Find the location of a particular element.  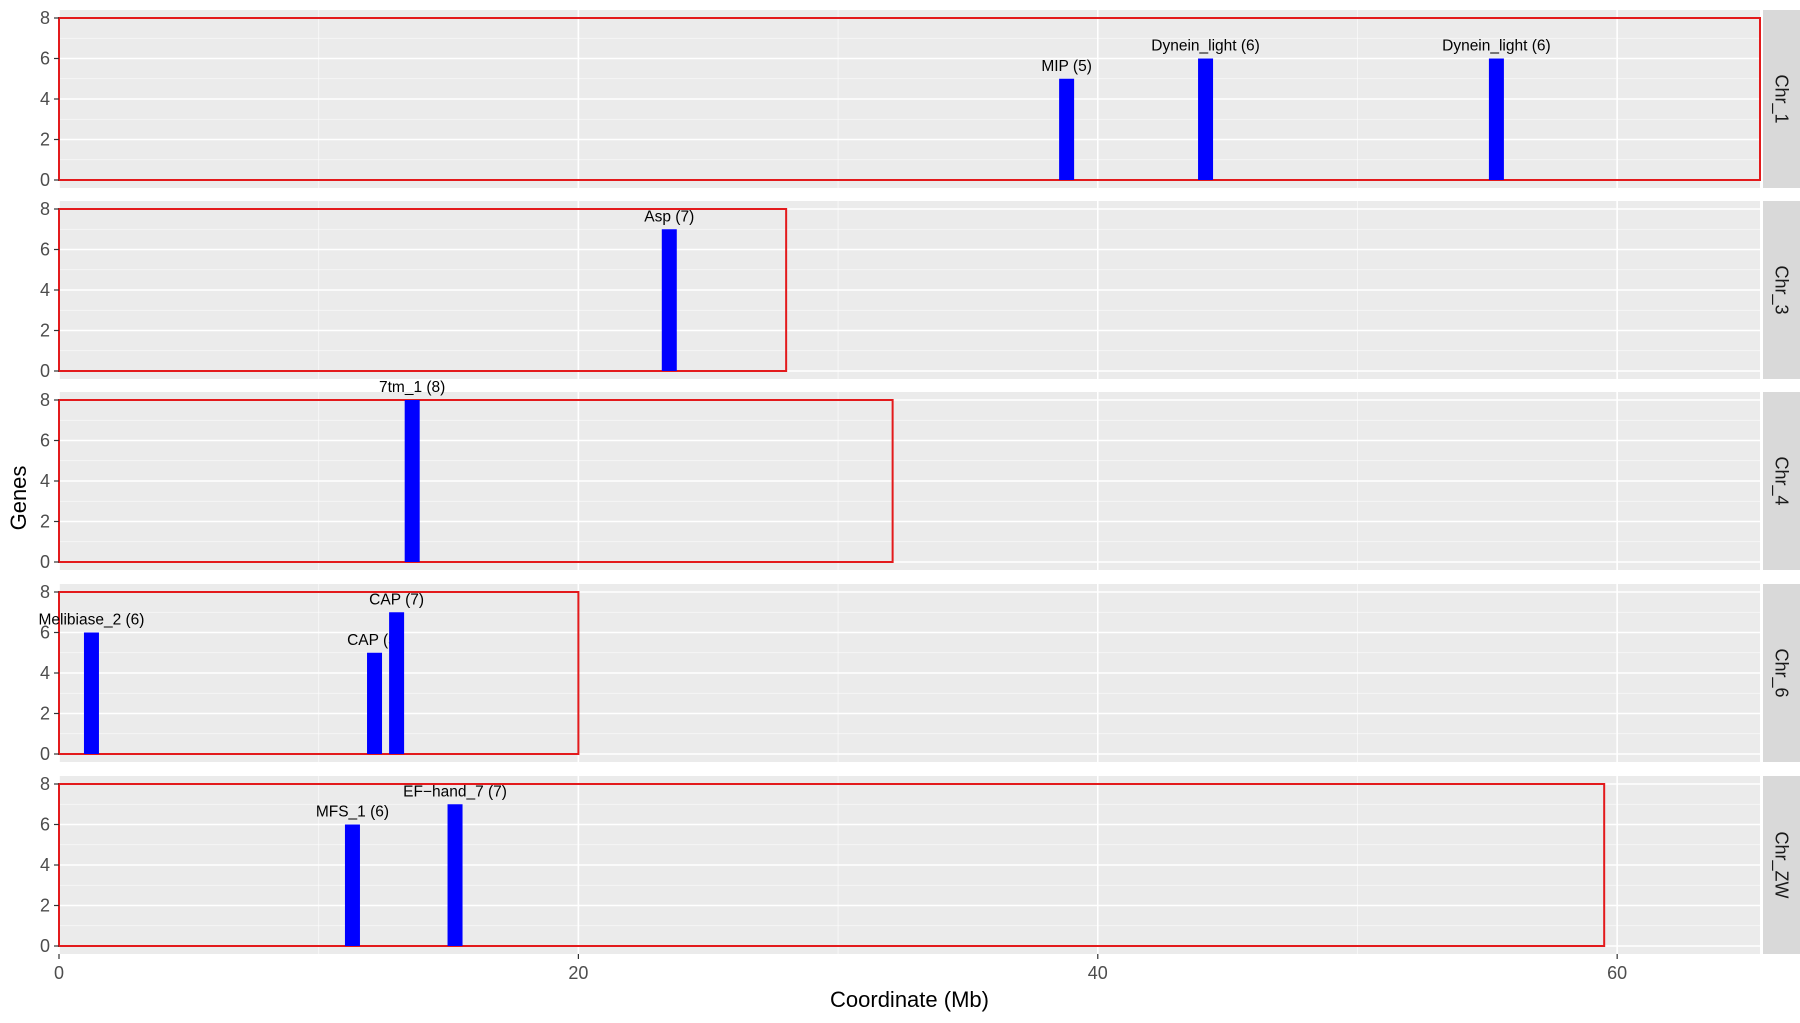

x-tick-label: 0 is located at coordinates (59, 973).